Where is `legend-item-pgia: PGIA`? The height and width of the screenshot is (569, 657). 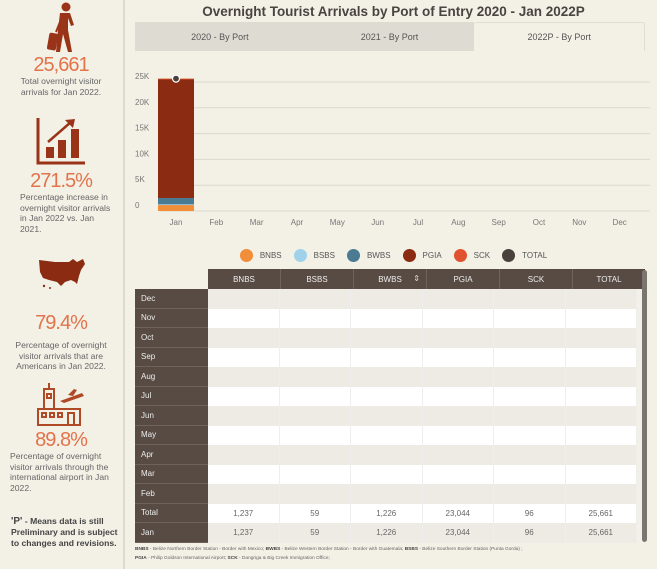
legend-item-pgia: PGIA is located at coordinates (422, 255).